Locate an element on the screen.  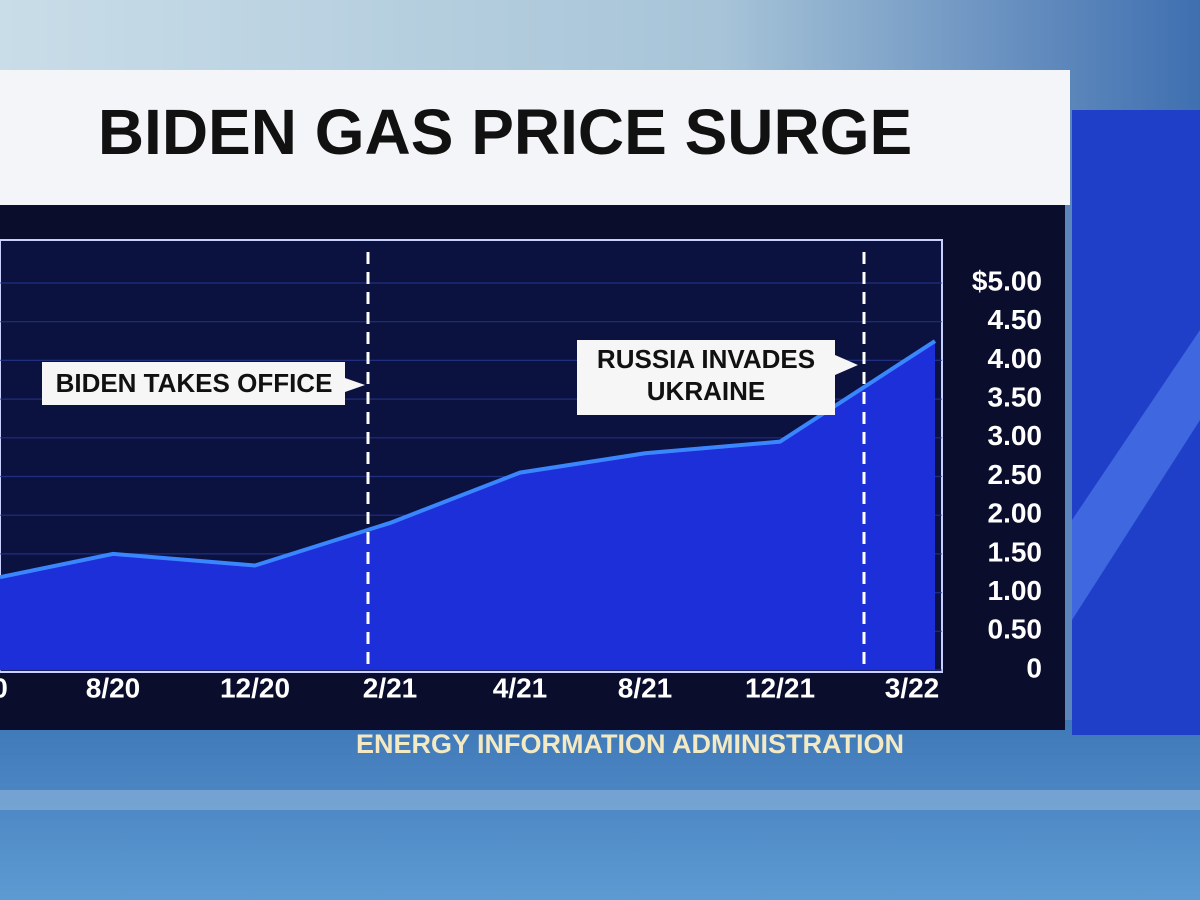
x-tick-label: 12/20 is located at coordinates (255, 687).